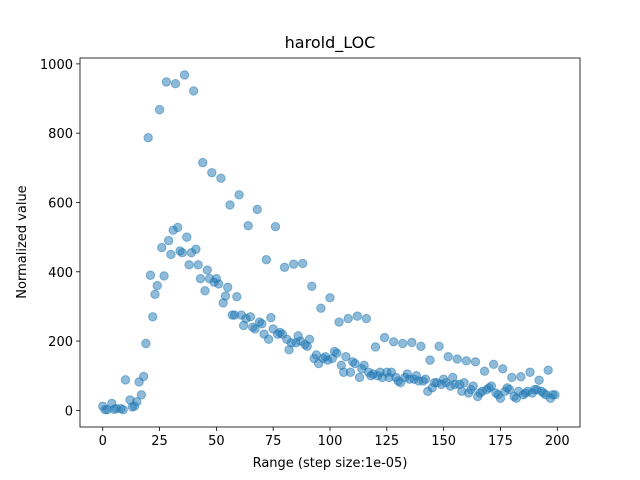 The width and height of the screenshot is (640, 480). I want to click on x-tick-label: 50, so click(216, 441).